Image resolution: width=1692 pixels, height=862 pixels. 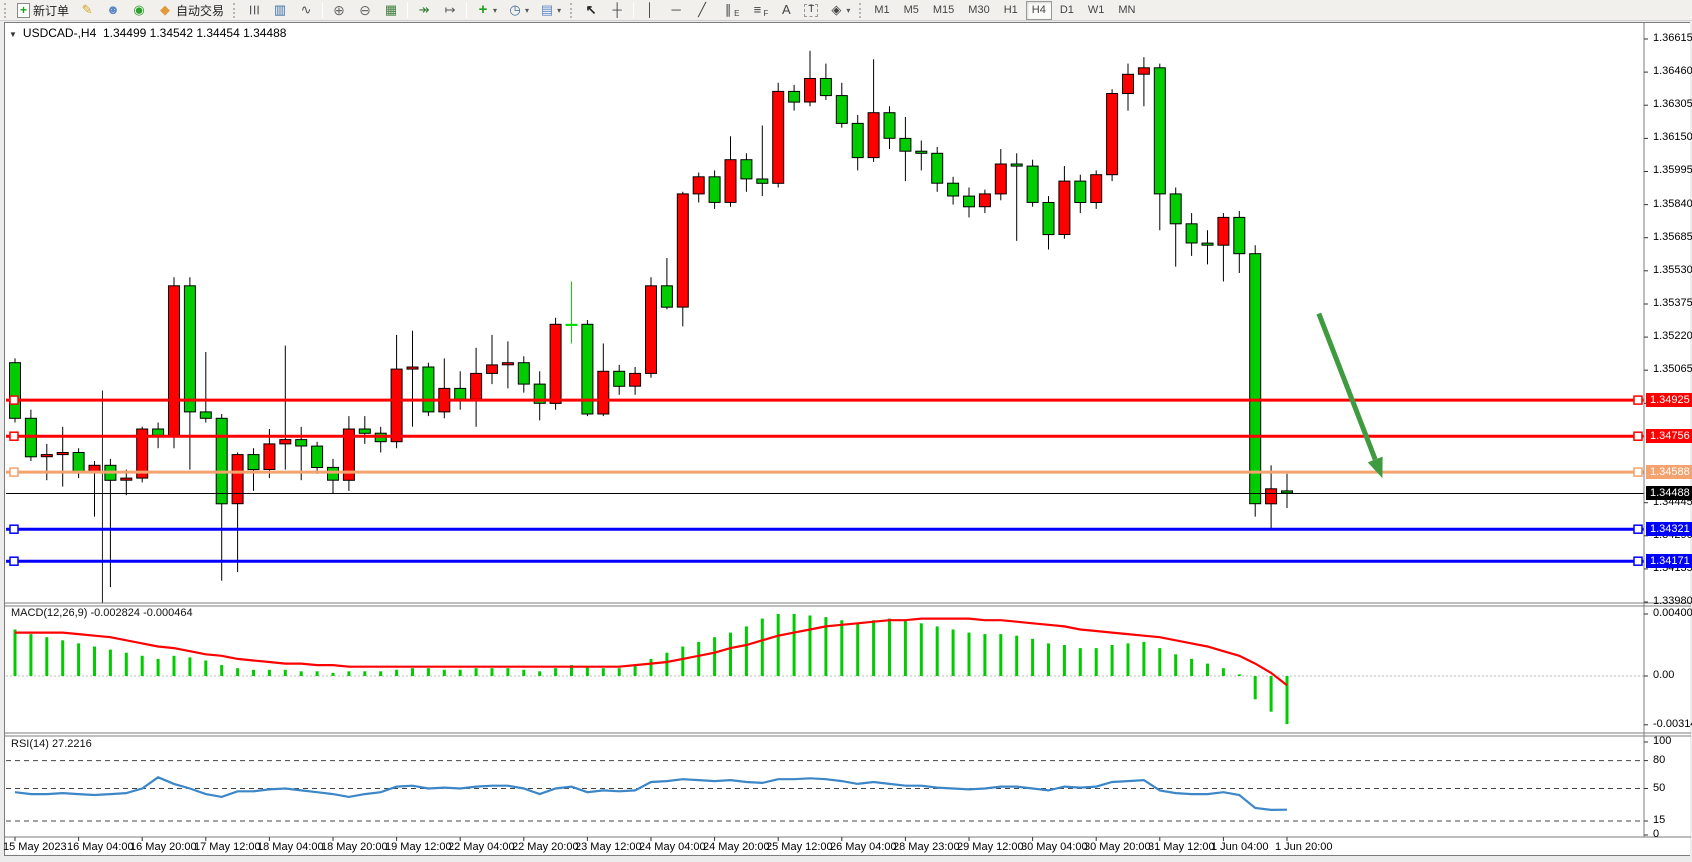 I want to click on resistance-line-1-price-tag: 1.34925, so click(x=1669, y=400).